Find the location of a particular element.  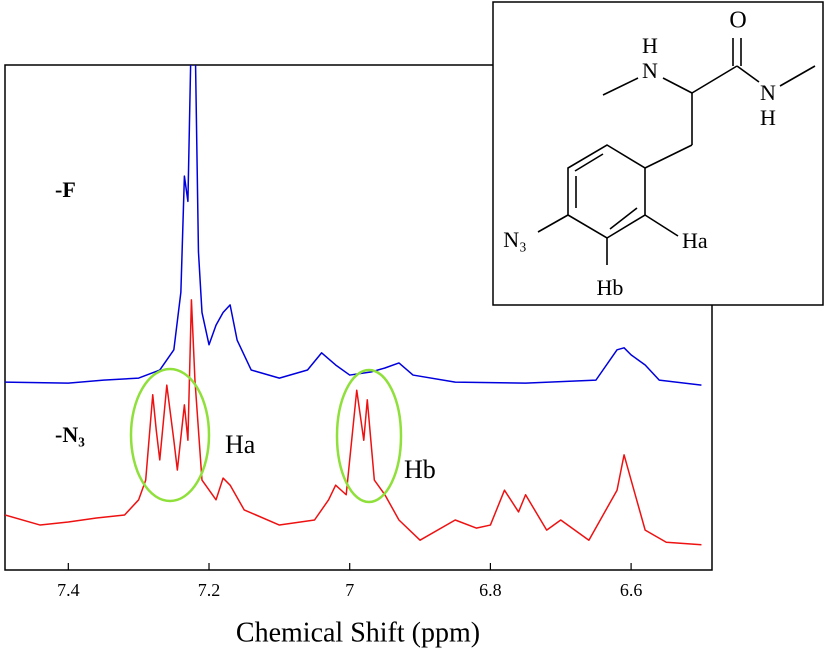

atom-label: Ha is located at coordinates (695, 240).